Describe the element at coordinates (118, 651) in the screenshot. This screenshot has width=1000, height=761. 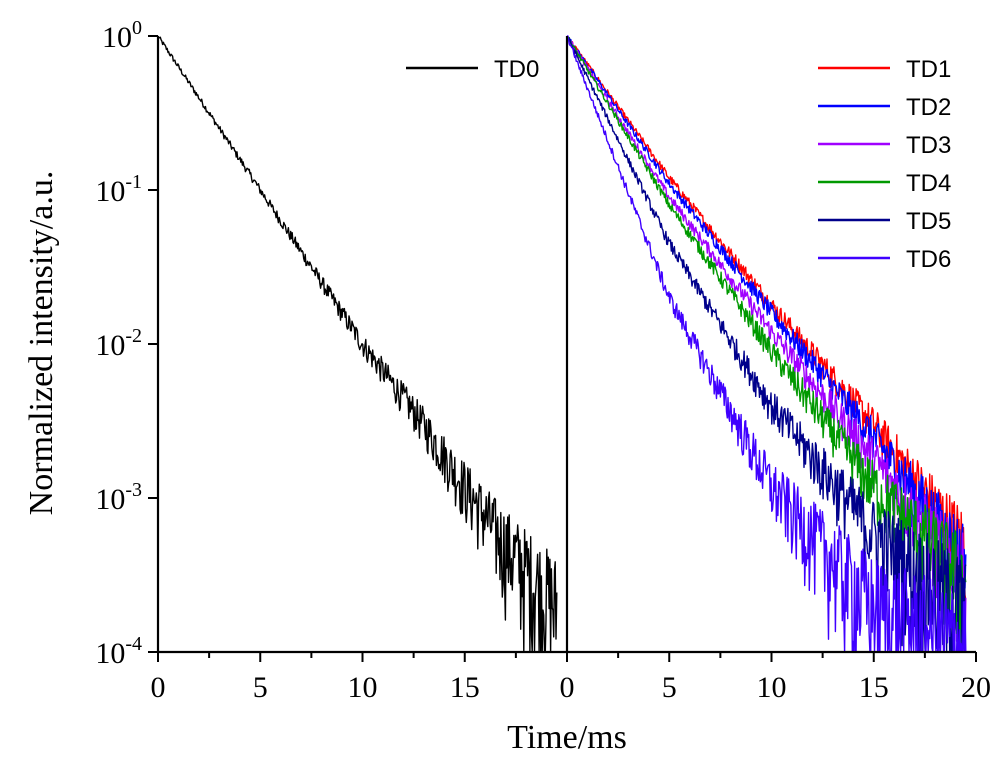
I see `y-tick-label--4: 10⁻⁴` at that location.